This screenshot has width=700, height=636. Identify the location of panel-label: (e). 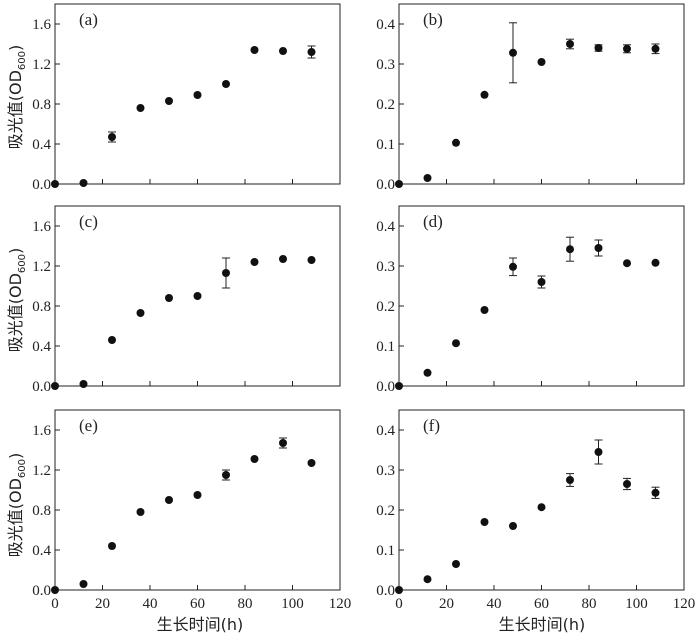
(88, 425).